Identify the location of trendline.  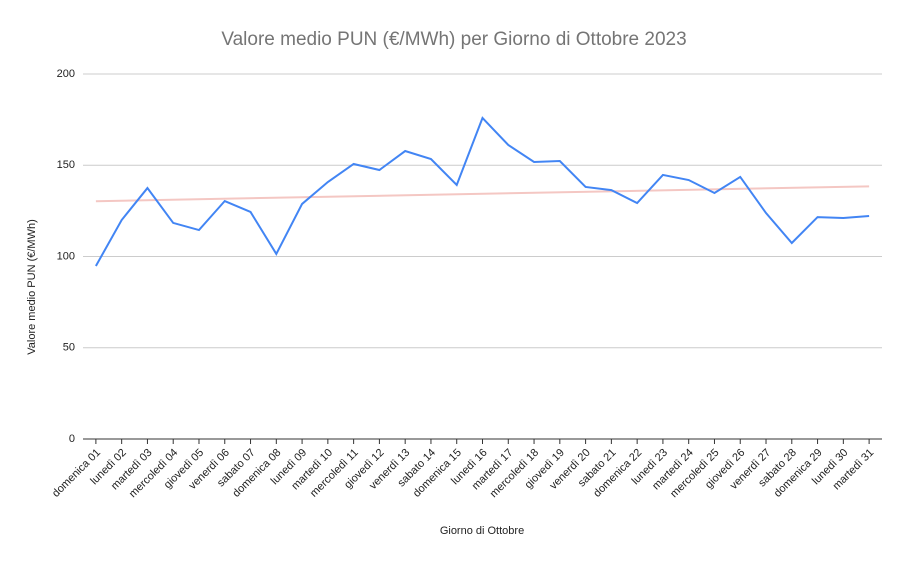
(482, 194).